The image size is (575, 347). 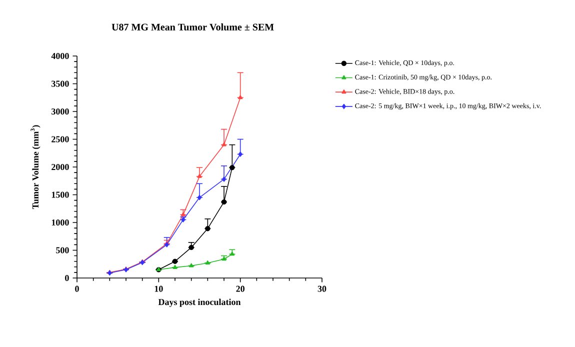 I want to click on y-tick-label: 0, so click(x=67, y=278).